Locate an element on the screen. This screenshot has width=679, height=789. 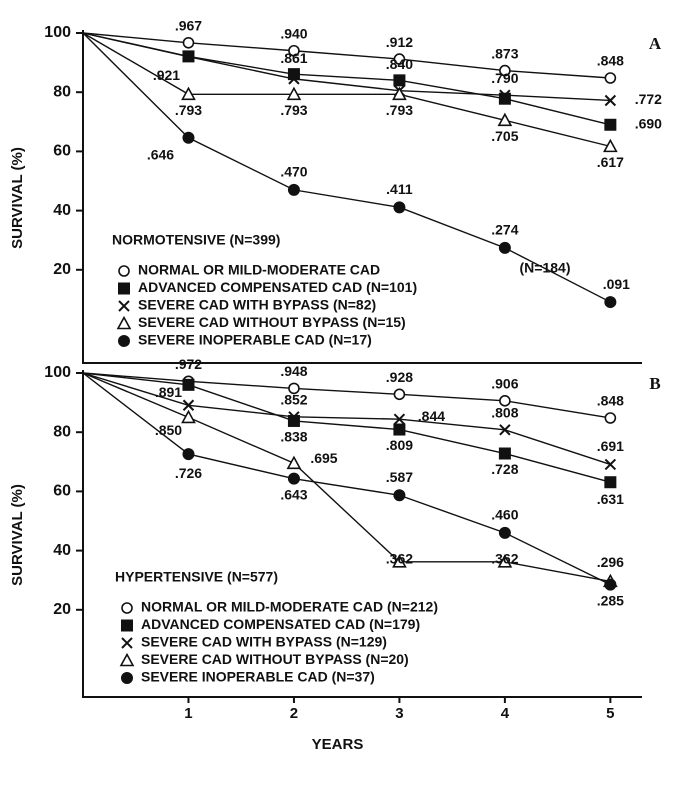
legend-label: SEVERE CAD WITH BYPASS (N=129) is located at coordinates (264, 642).